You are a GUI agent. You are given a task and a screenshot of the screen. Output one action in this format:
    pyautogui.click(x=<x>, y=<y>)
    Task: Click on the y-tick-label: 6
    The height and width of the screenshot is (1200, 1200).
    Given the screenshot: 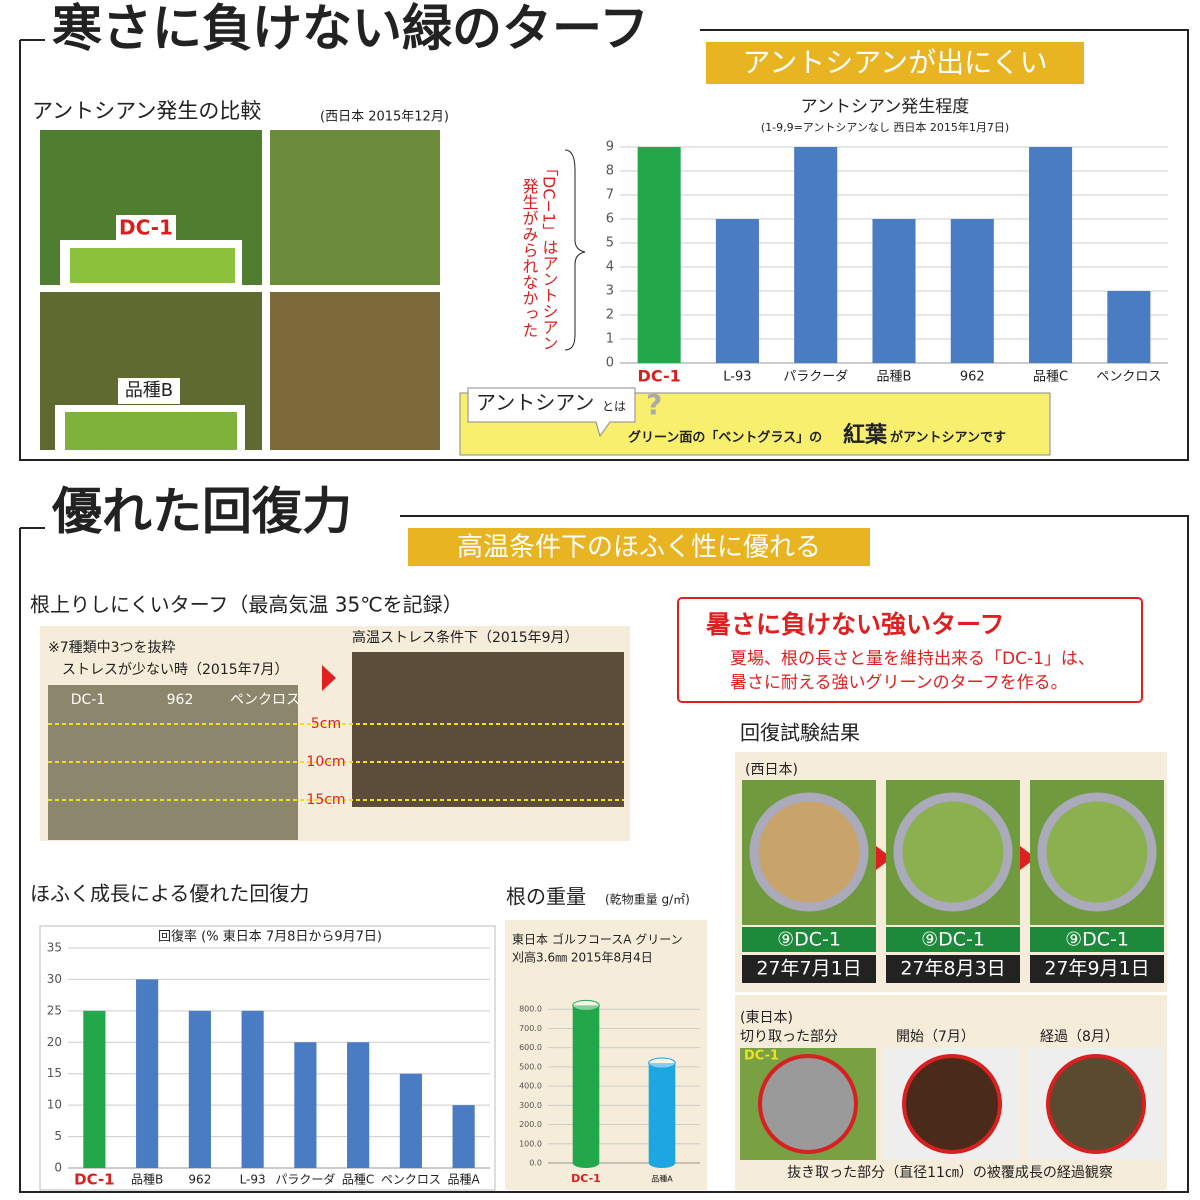 What is the action you would take?
    pyautogui.click(x=610, y=219)
    